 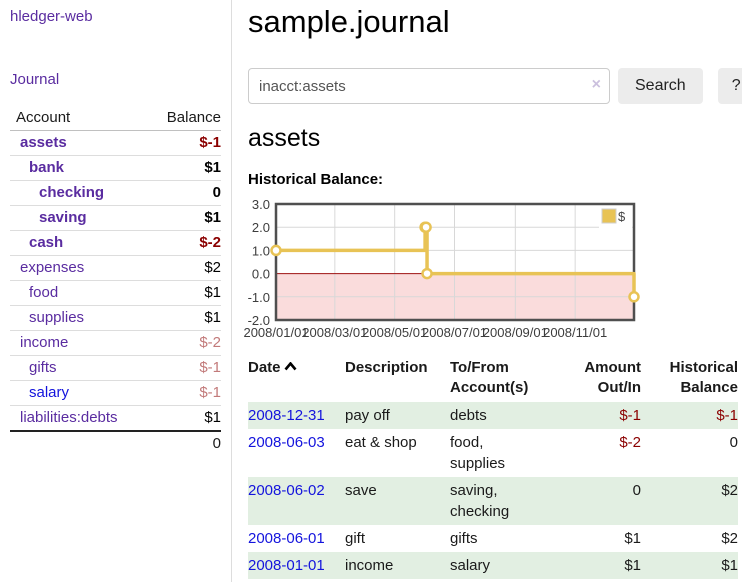 I want to click on svg-text: -2.0, so click(x=259, y=320).